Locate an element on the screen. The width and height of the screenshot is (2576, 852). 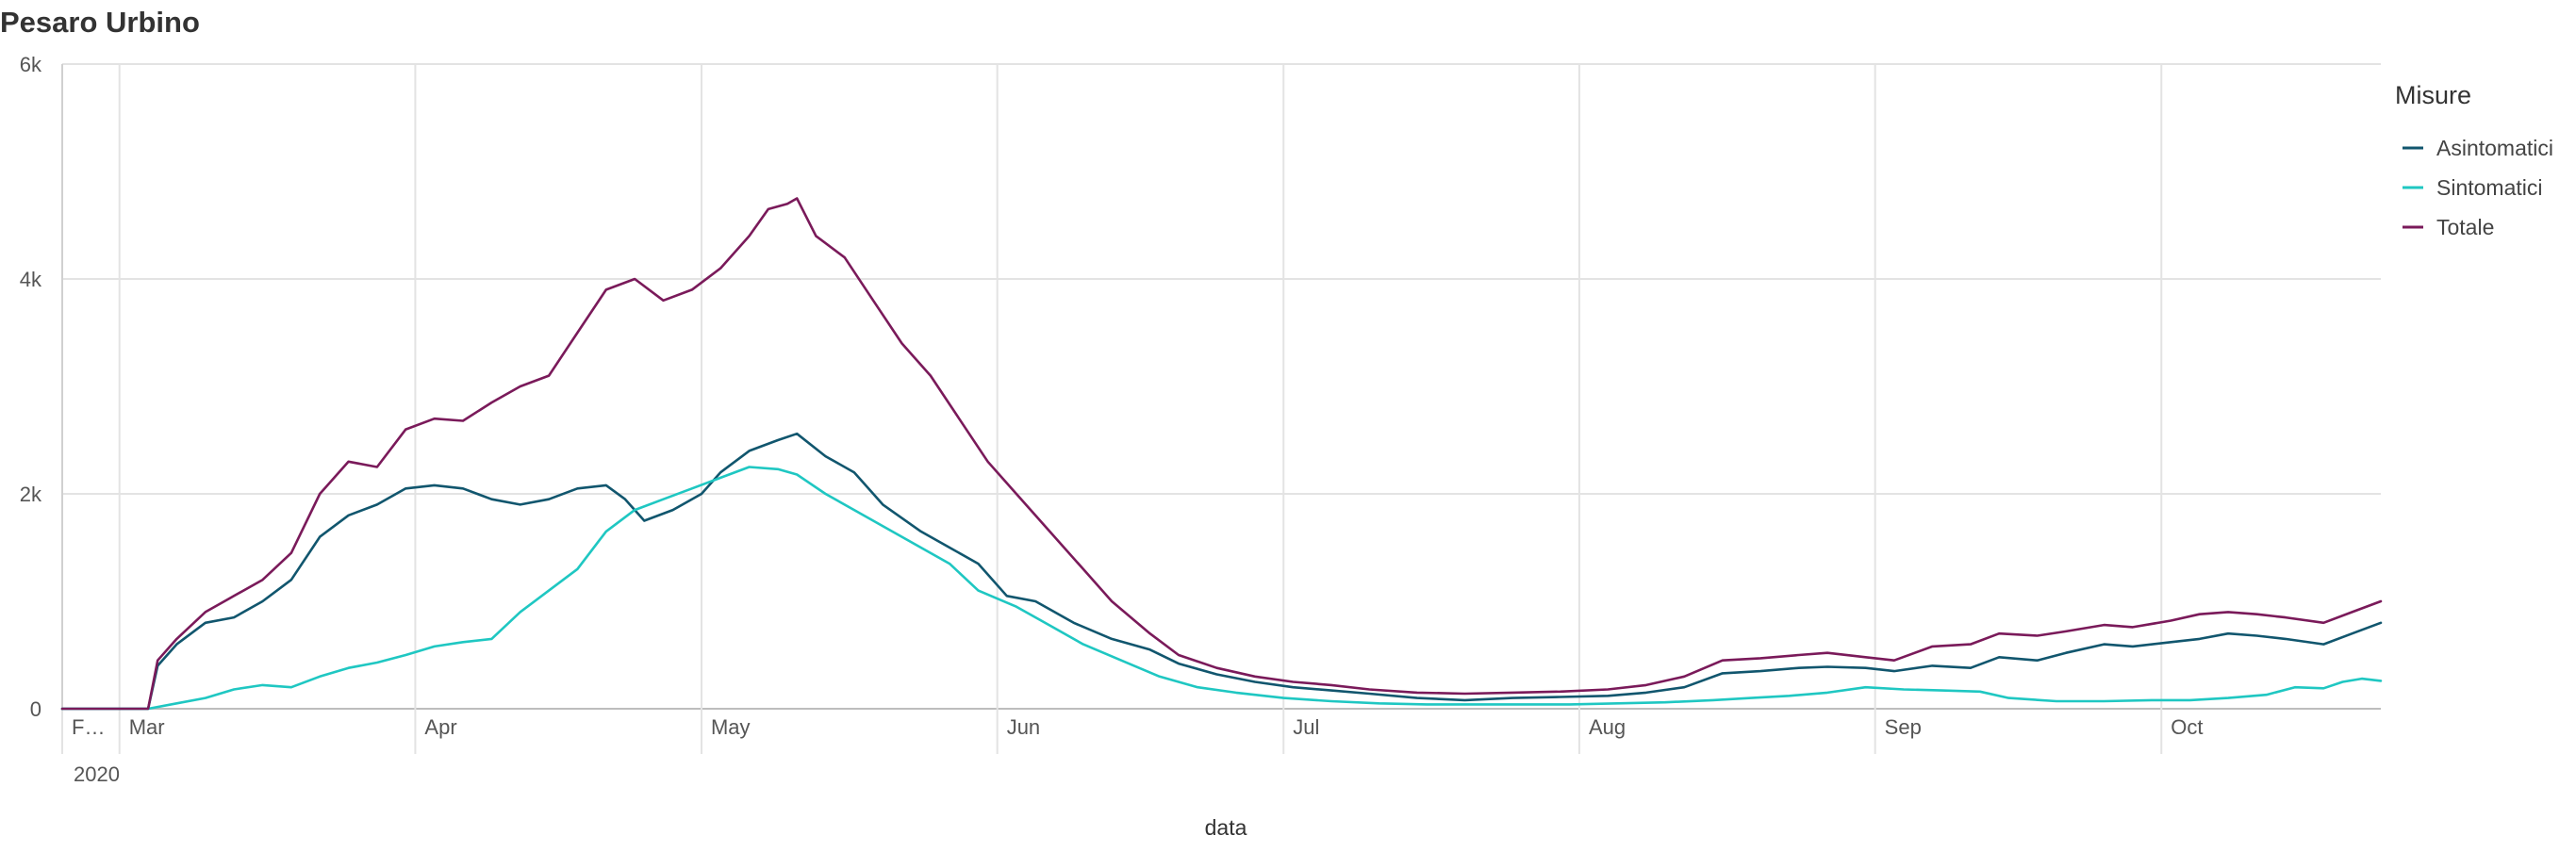
y-tick-label: 2k is located at coordinates (31, 494).